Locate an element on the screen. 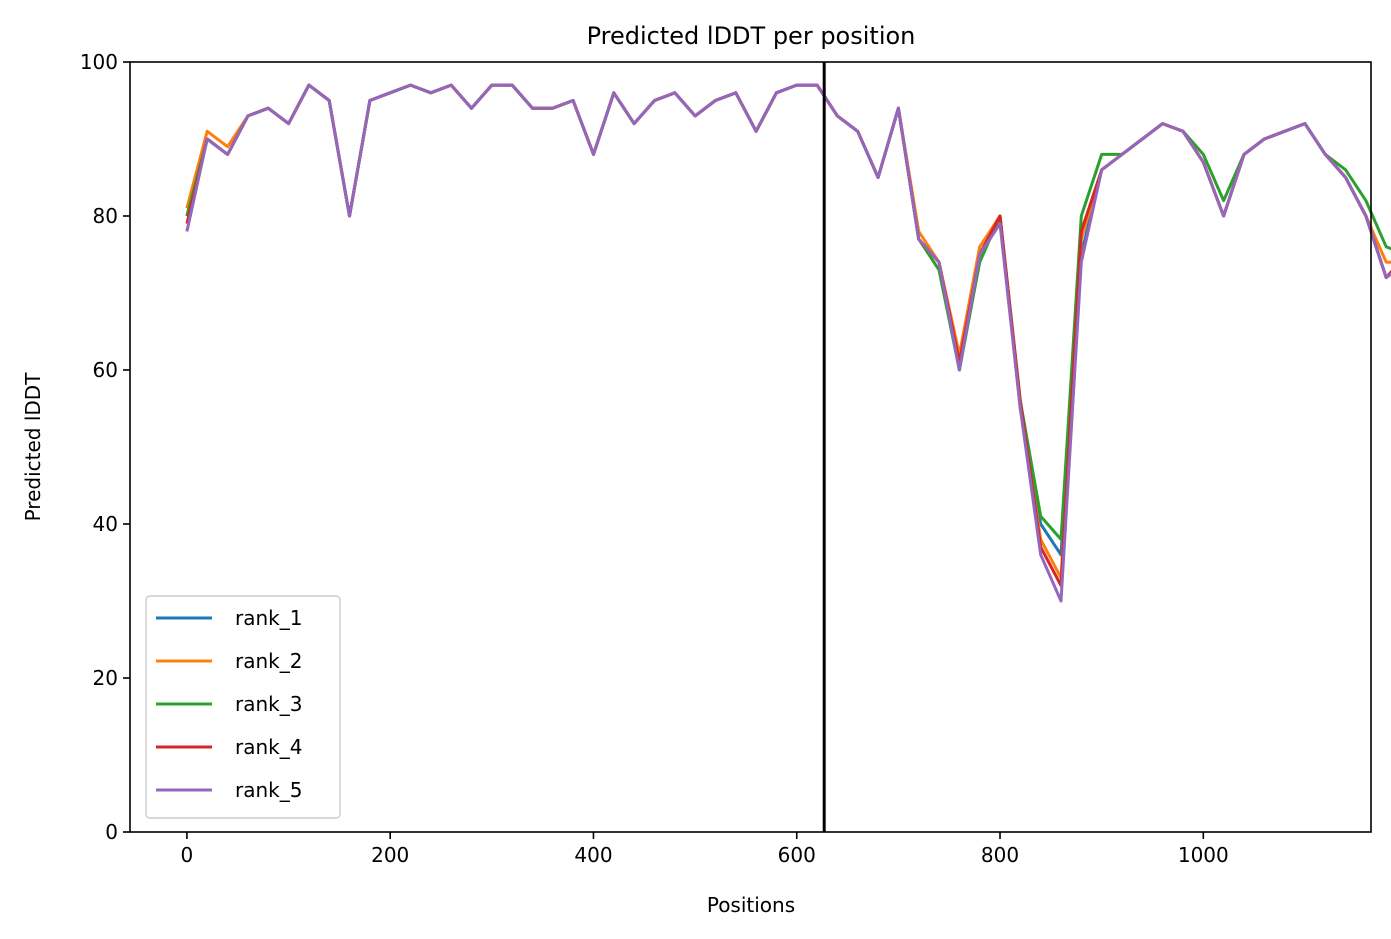  x-tick-label: 600 is located at coordinates (797, 855).